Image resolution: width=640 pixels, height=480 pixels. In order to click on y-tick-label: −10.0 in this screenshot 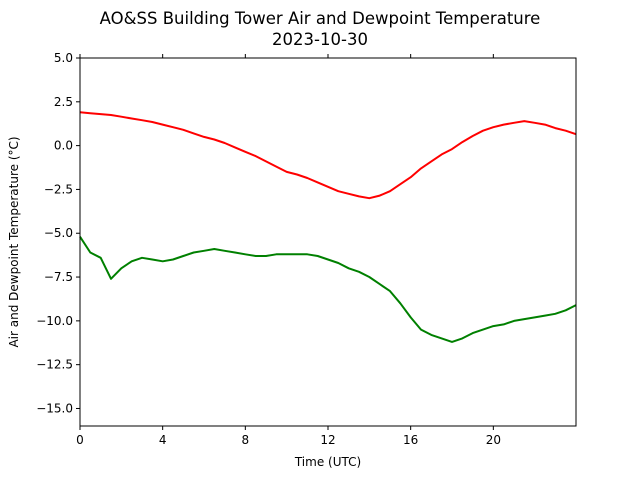, I will do `click(54, 321)`.